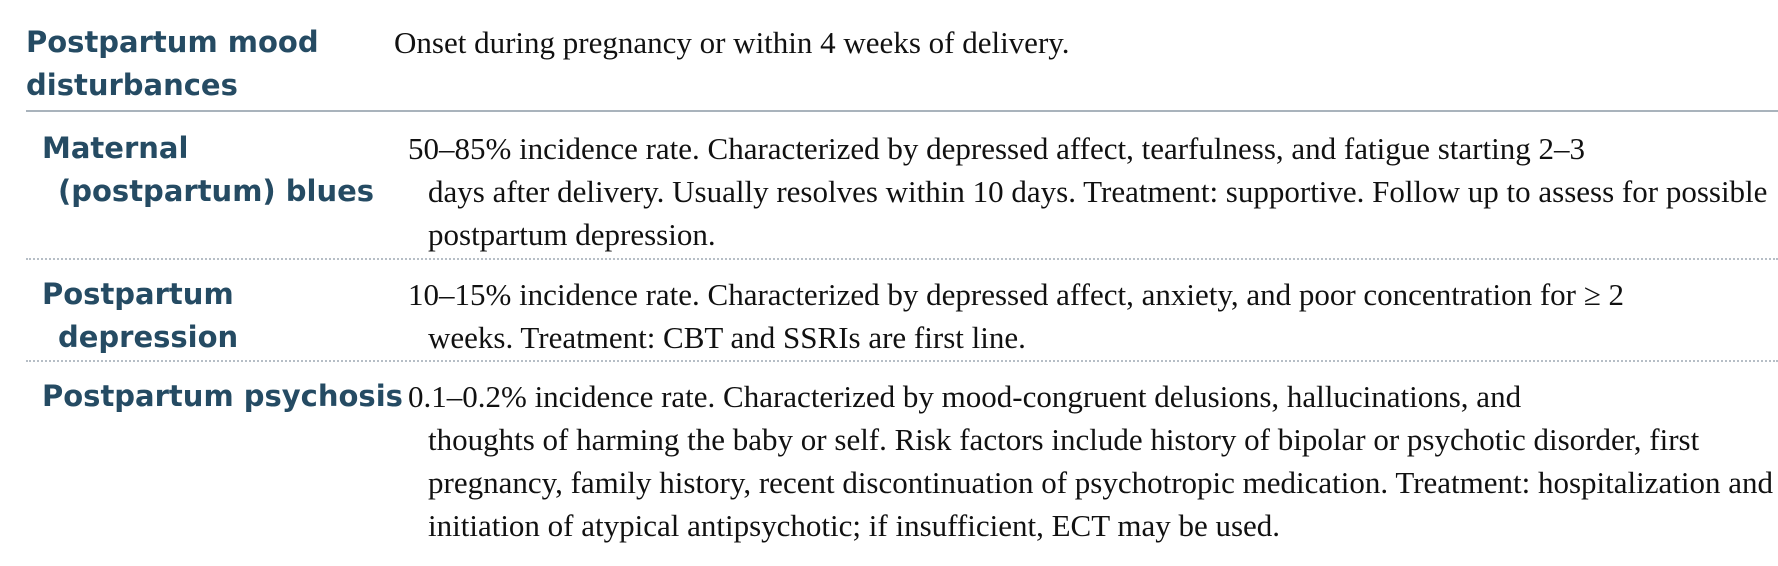  I want to click on row-term: Maternal (postpartum) blues, so click(217, 185).